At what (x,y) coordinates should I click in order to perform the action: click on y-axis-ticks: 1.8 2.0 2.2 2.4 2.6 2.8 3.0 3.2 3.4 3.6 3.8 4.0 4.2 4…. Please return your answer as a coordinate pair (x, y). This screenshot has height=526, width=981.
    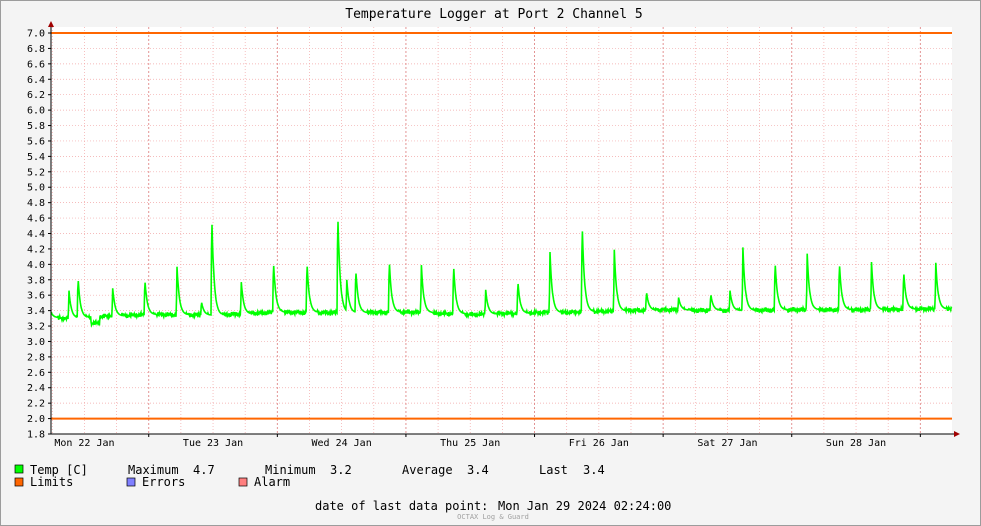
    Looking at the image, I should click on (39, 235).